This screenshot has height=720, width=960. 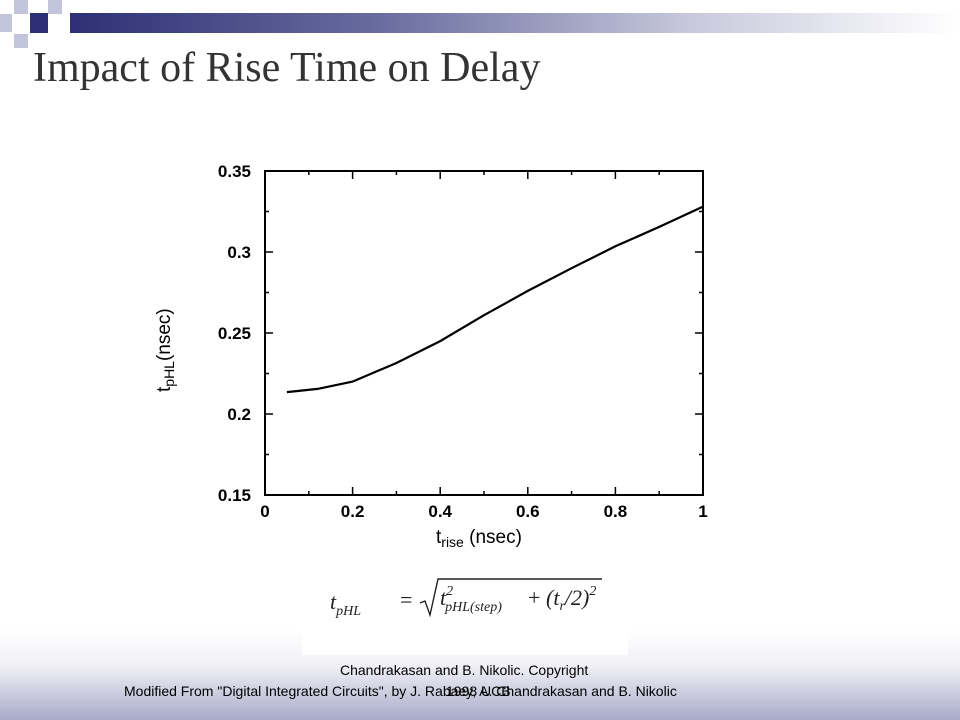 What do you see at coordinates (239, 252) in the screenshot?
I see `y-tick-label: 0.3` at bounding box center [239, 252].